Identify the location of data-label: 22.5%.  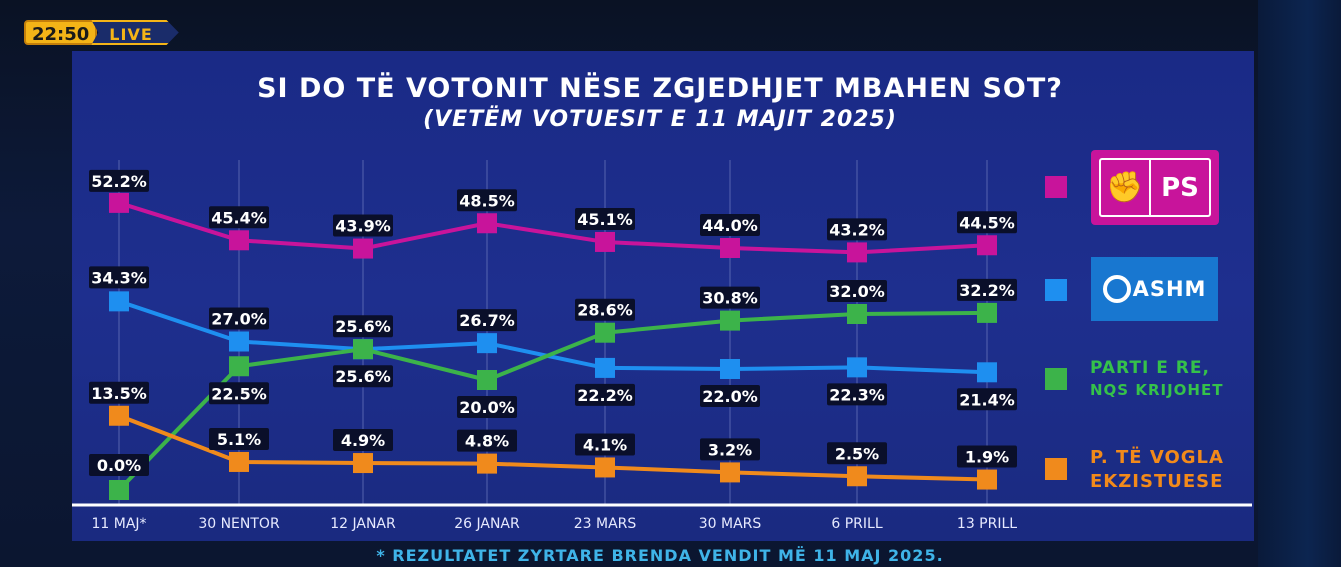
(239, 393).